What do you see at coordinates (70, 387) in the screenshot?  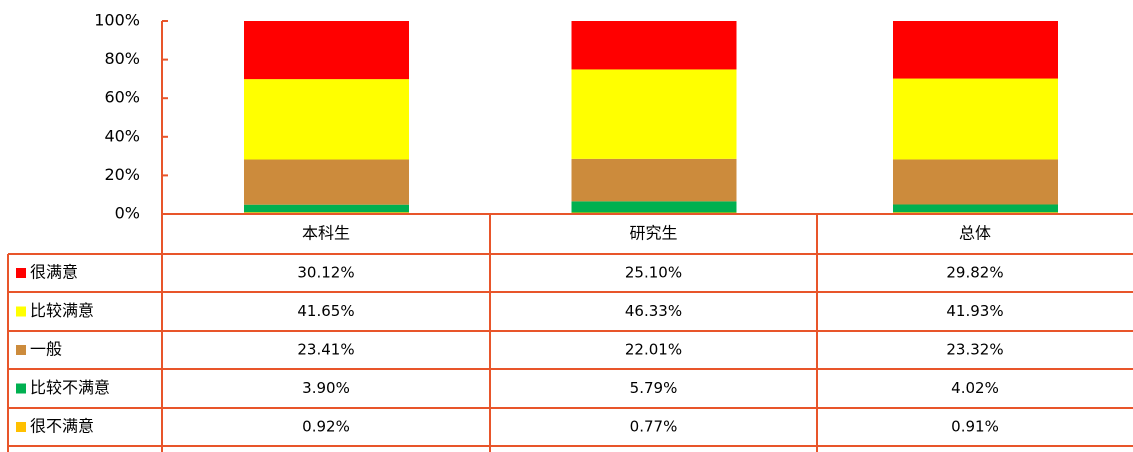 I see `legend-label: 比较不满意` at bounding box center [70, 387].